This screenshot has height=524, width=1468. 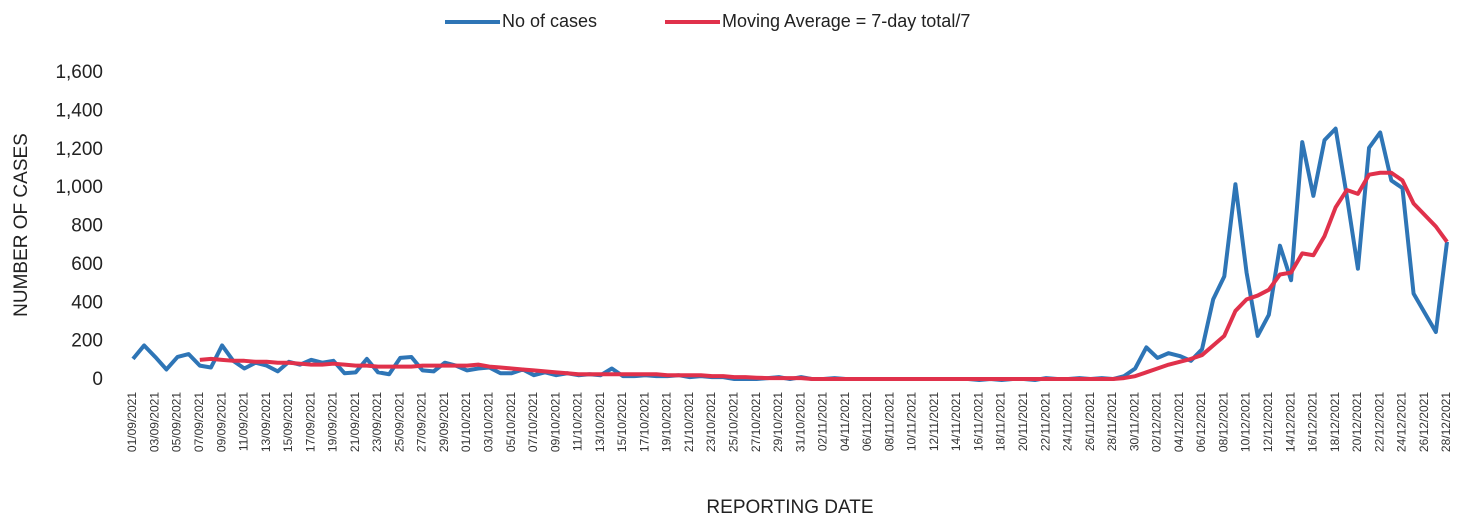 What do you see at coordinates (1357, 422) in the screenshot?
I see `x-tick-label: 20/12/2021` at bounding box center [1357, 422].